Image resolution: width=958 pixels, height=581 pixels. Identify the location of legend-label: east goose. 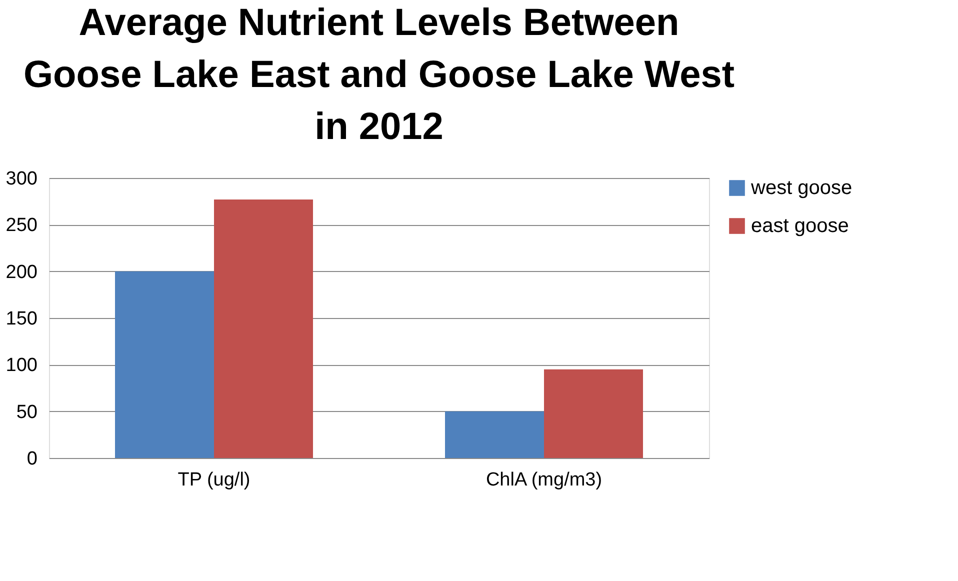
(800, 226).